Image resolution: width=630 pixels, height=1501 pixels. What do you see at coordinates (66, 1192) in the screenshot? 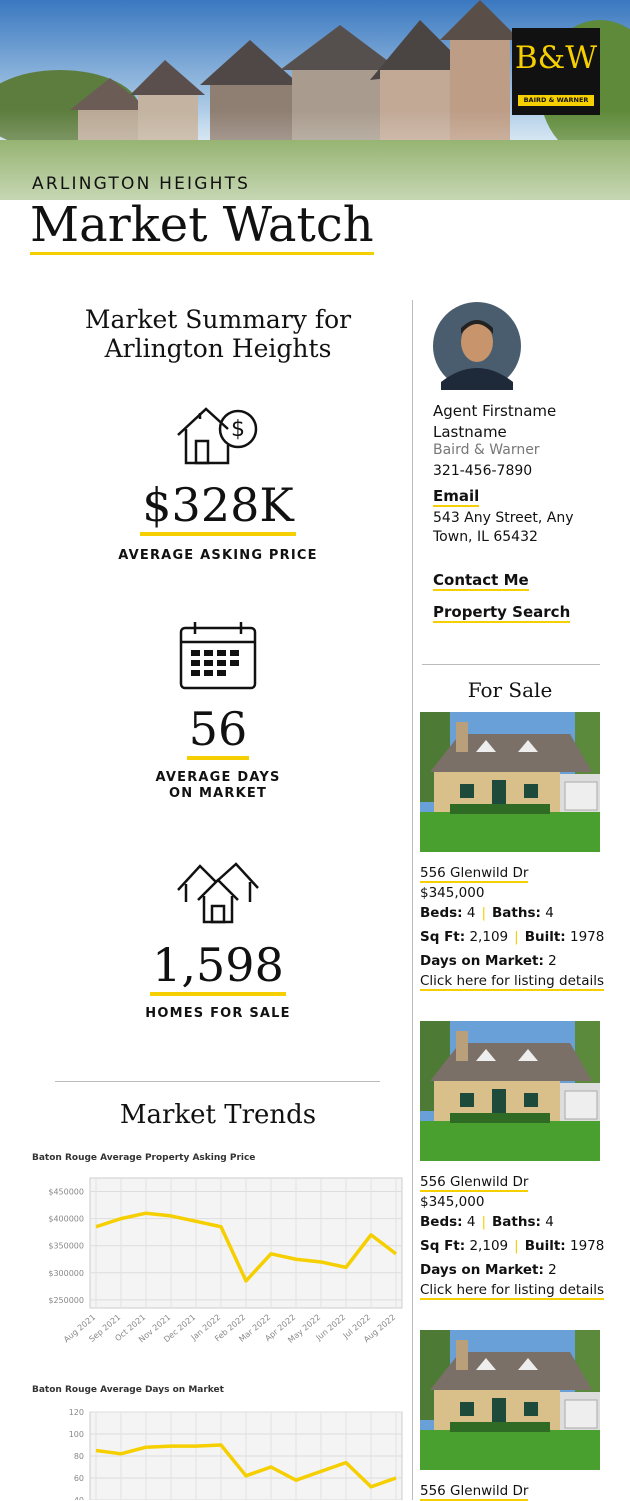
I see `y-tick-label: $450000` at bounding box center [66, 1192].